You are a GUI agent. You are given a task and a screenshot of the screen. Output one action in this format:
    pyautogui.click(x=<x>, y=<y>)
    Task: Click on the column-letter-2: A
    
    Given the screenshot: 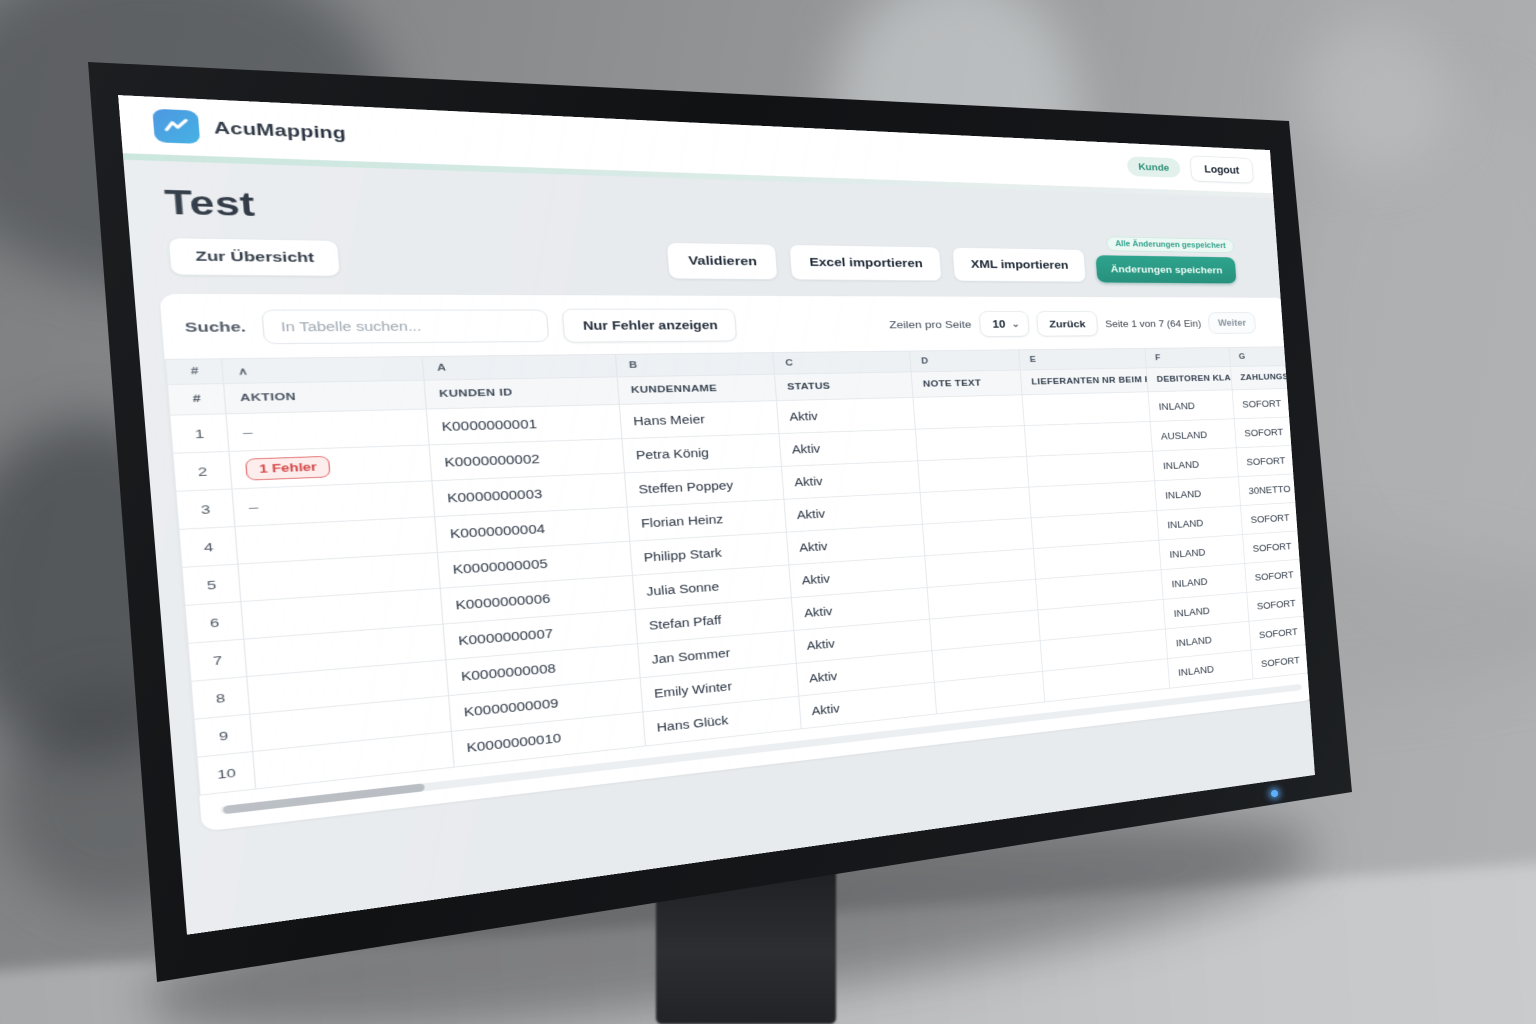 What is the action you would take?
    pyautogui.click(x=520, y=367)
    